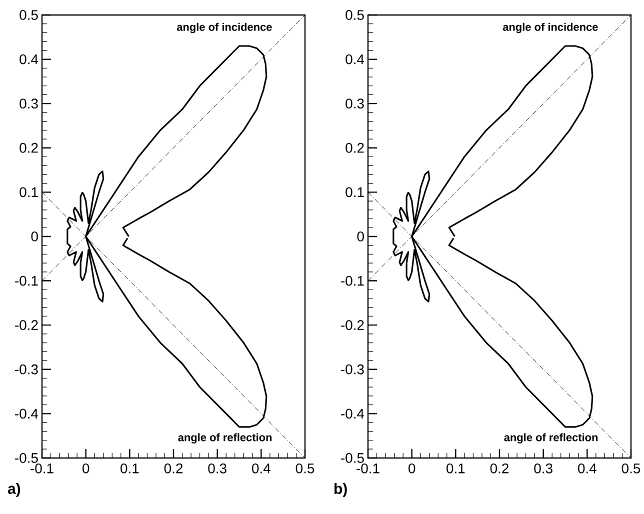 The image size is (644, 514). I want to click on text: b), so click(340, 490).